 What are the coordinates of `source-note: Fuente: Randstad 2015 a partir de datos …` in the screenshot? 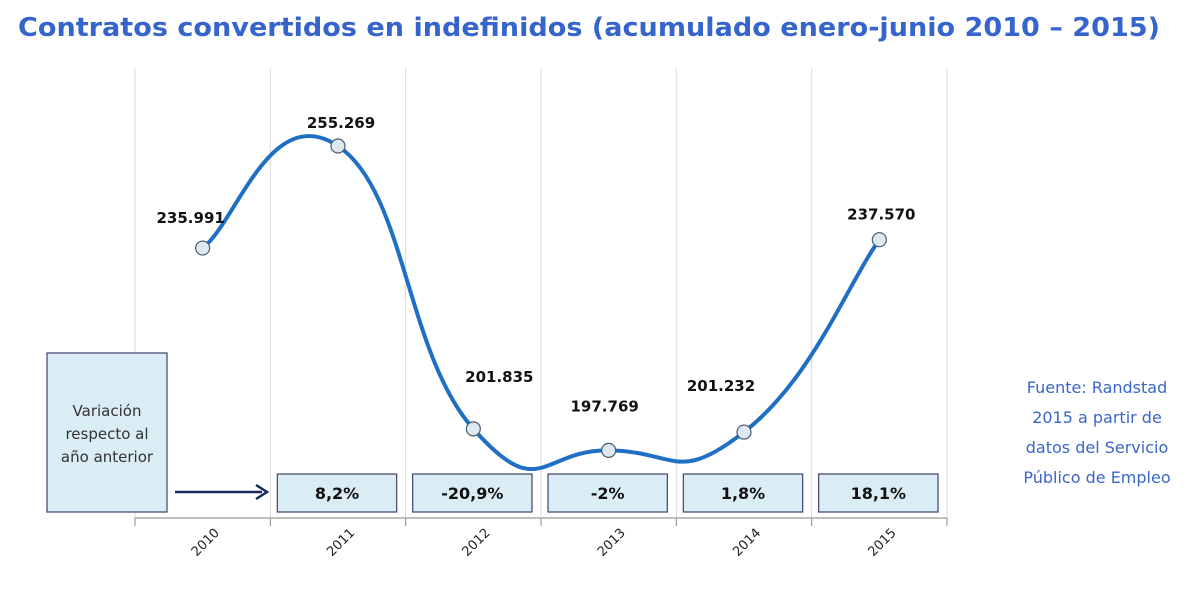 It's located at (1096, 432).